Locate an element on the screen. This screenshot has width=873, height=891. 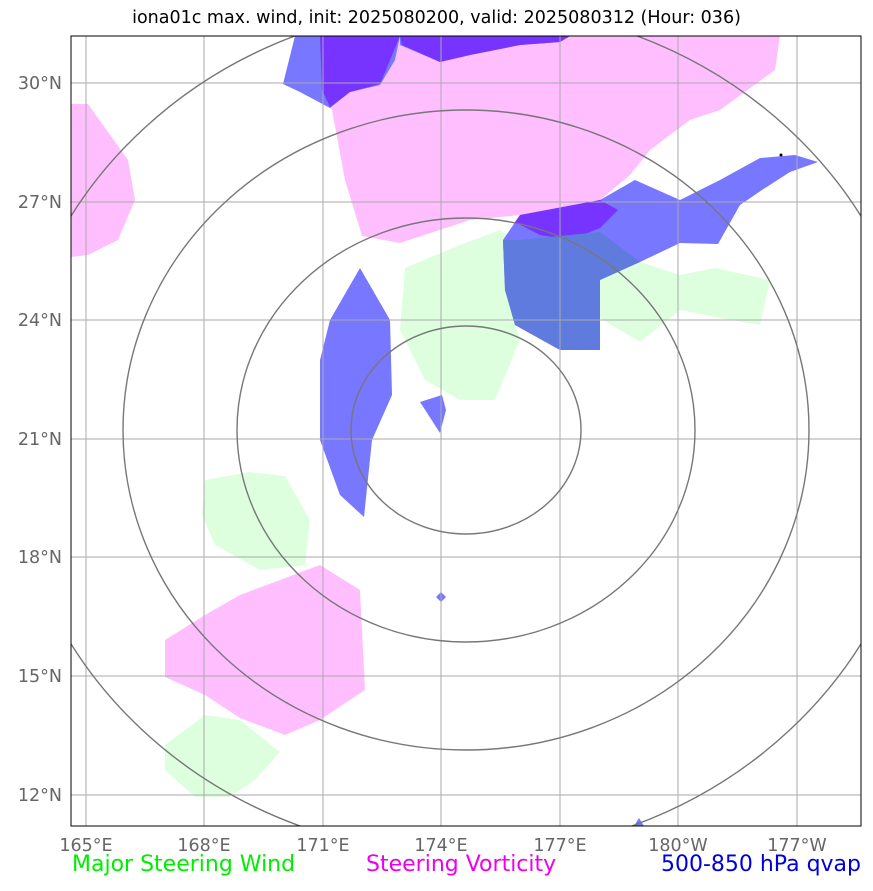
lon-tick: 177°E is located at coordinates (559, 846).